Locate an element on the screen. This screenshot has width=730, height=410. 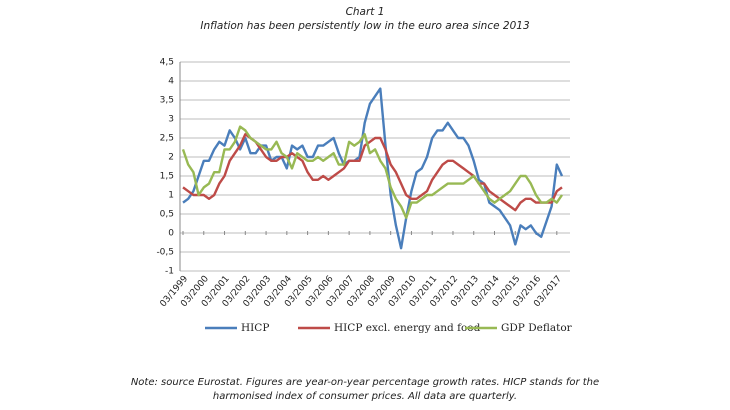
legend-label: GDP Deflator is located at coordinates (537, 328).